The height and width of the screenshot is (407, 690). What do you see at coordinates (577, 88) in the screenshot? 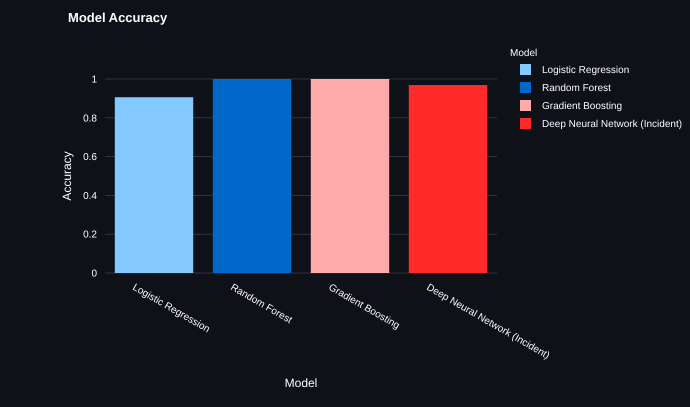
I see `legend-label: Random Forest` at bounding box center [577, 88].